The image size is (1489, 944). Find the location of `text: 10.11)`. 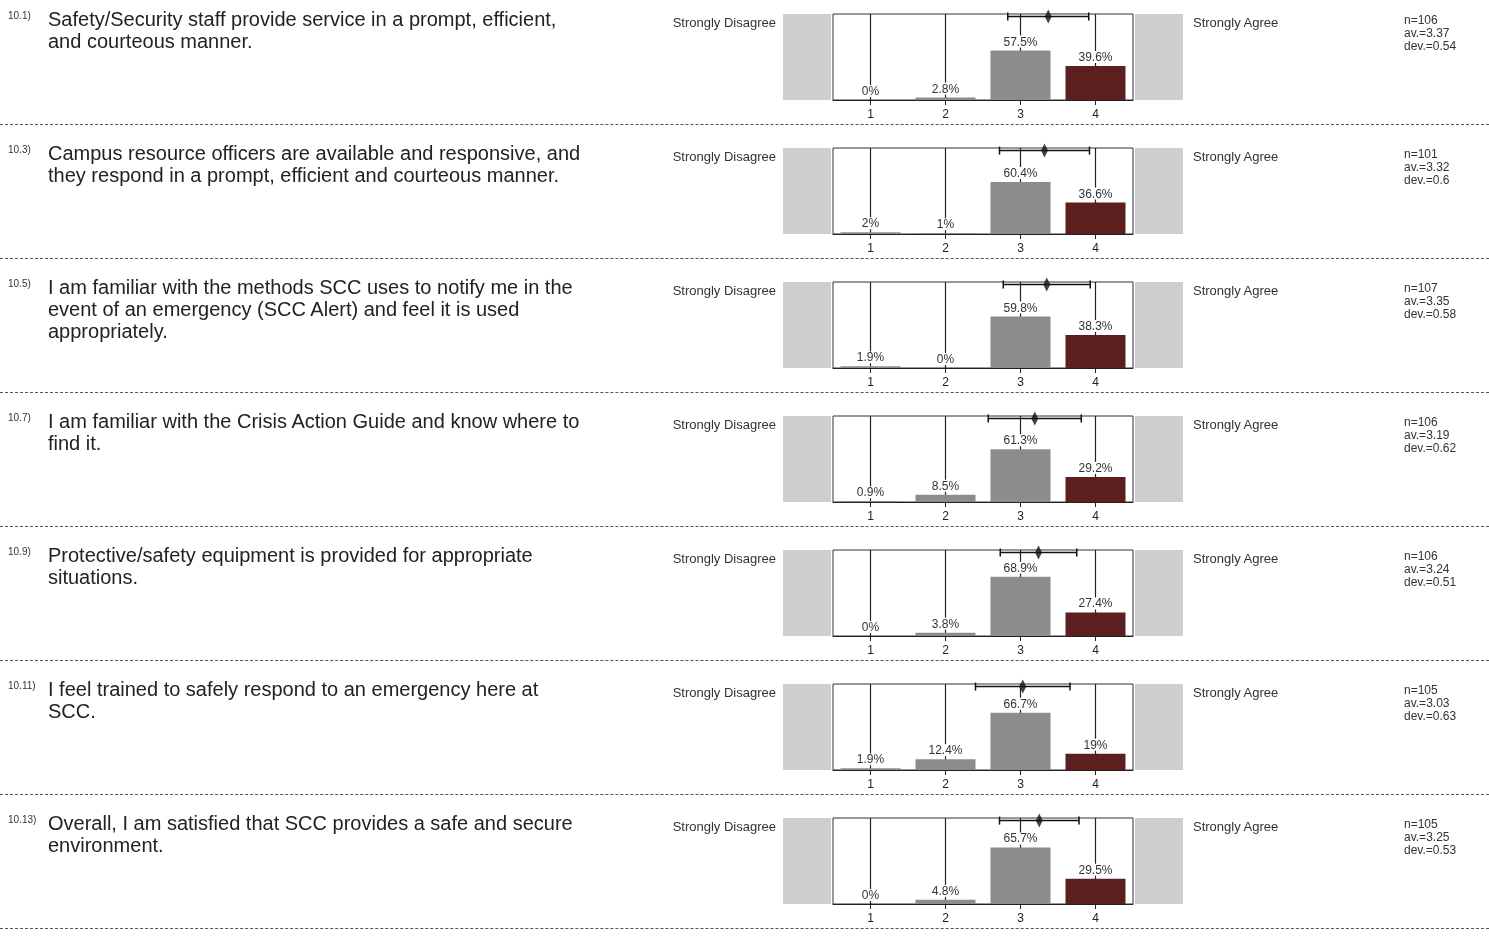

text: 10.11) is located at coordinates (22, 685).